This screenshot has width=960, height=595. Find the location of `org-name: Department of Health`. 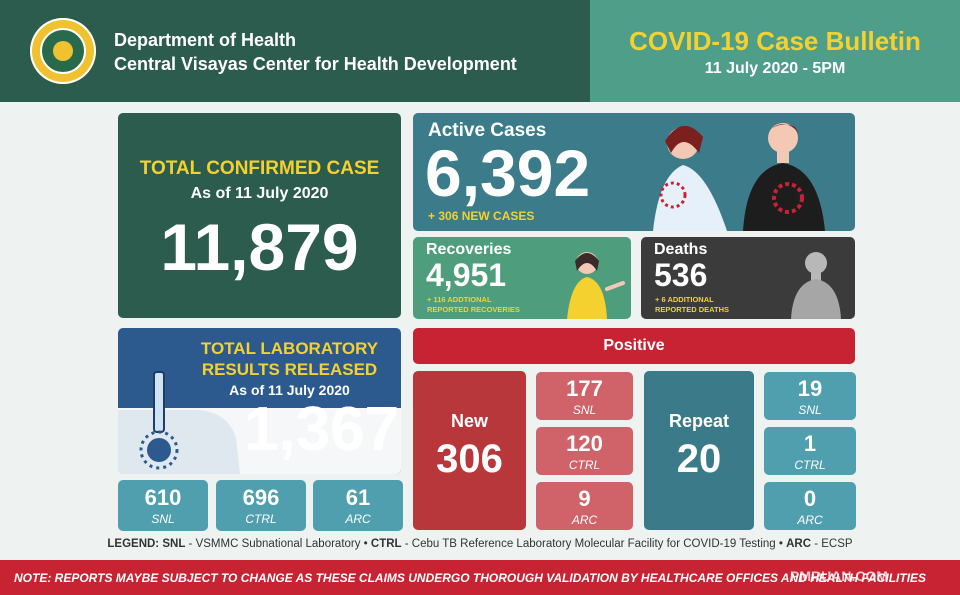

org-name: Department of Health is located at coordinates (205, 40).